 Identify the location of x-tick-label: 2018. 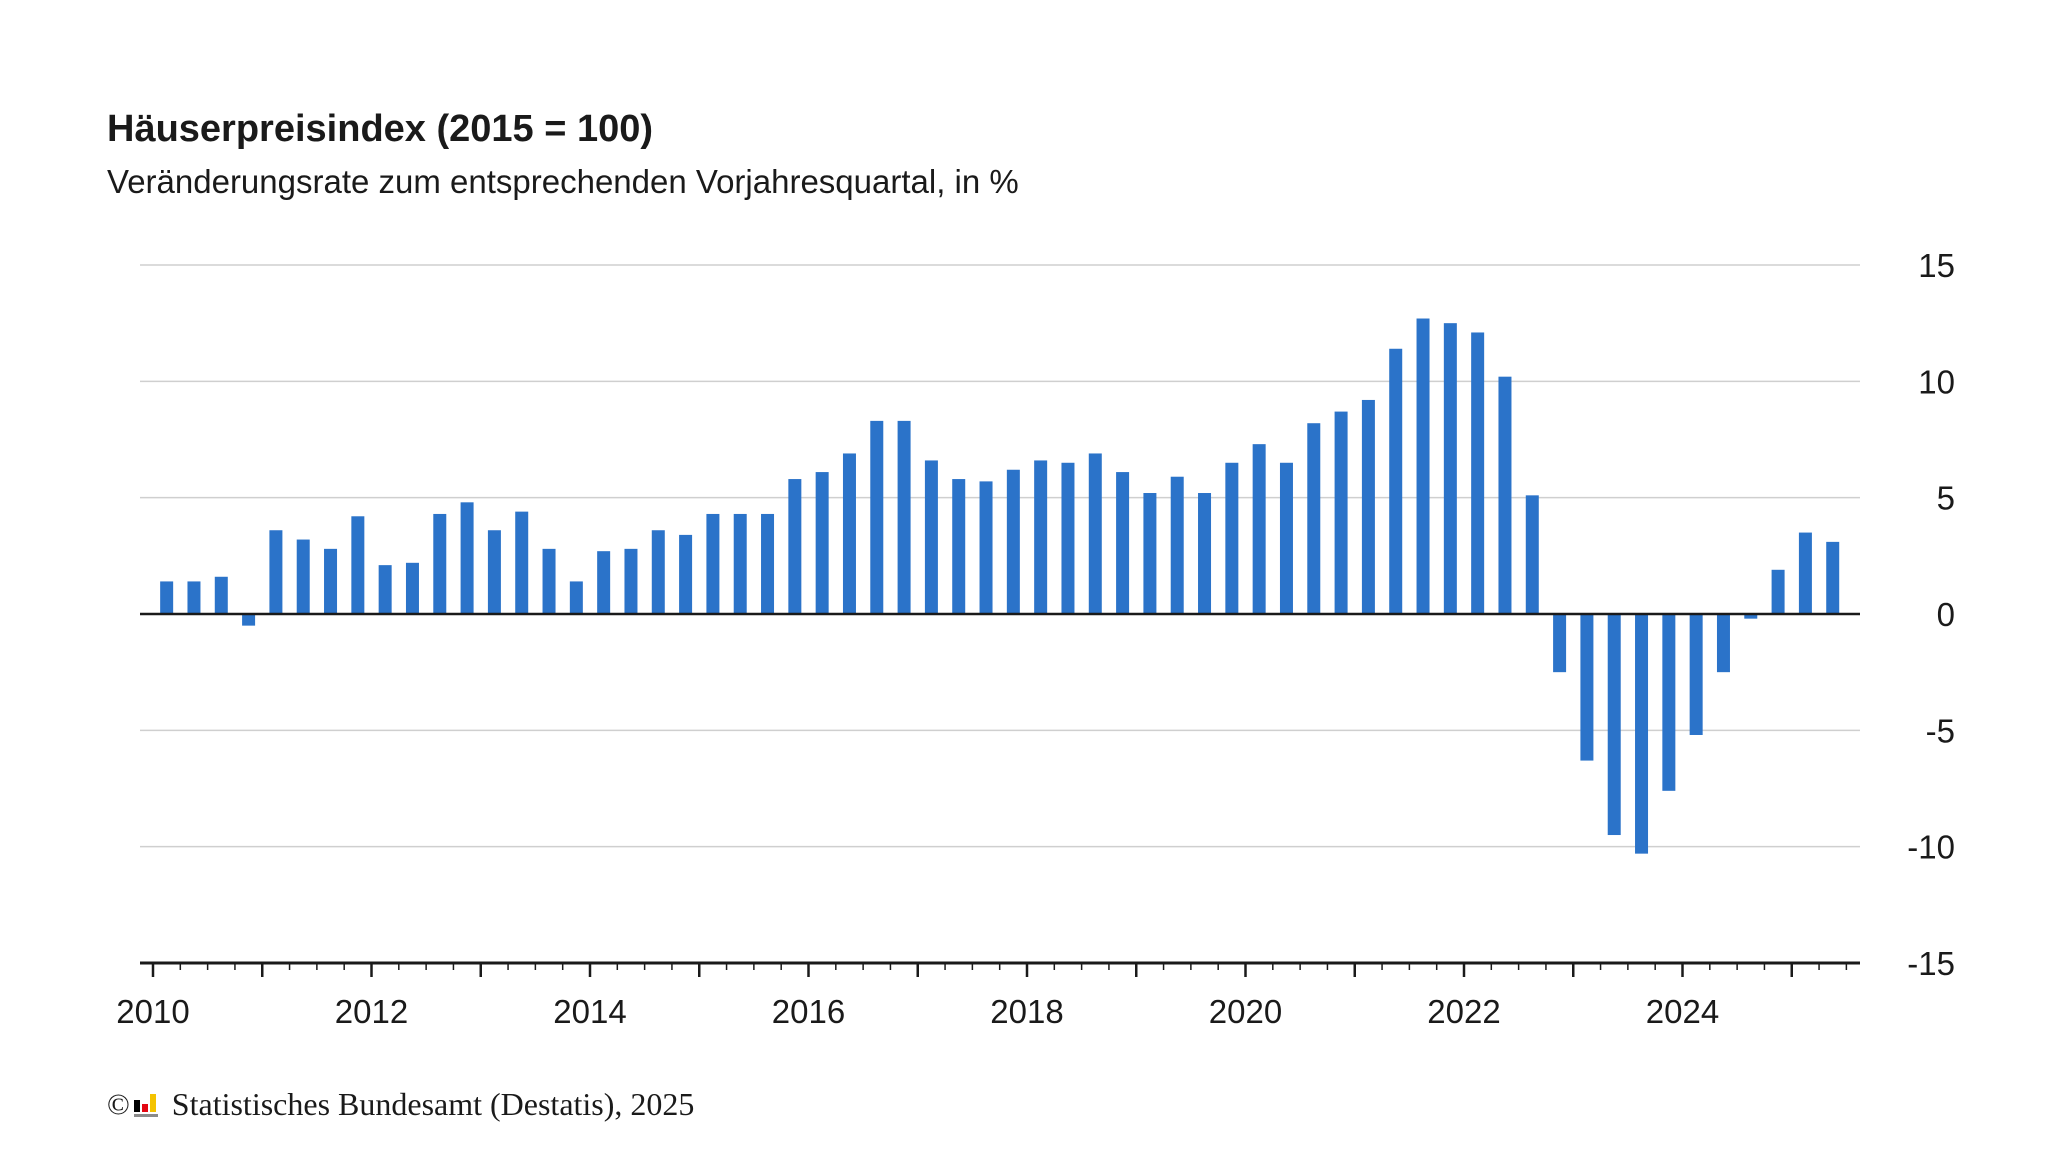
(1026, 1011).